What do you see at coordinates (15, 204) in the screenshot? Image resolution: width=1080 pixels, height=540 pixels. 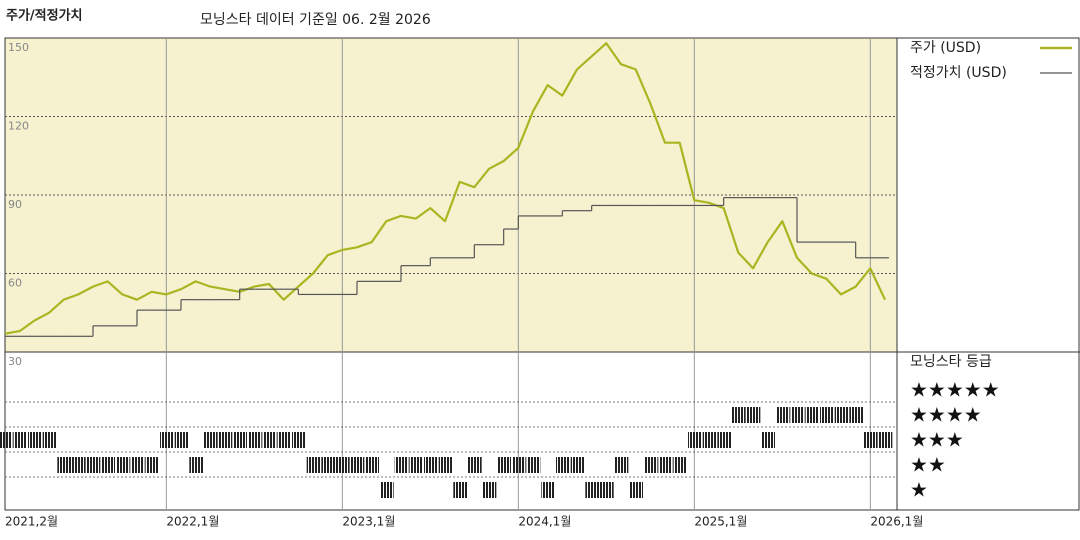 I see `y-tick-label: 90` at bounding box center [15, 204].